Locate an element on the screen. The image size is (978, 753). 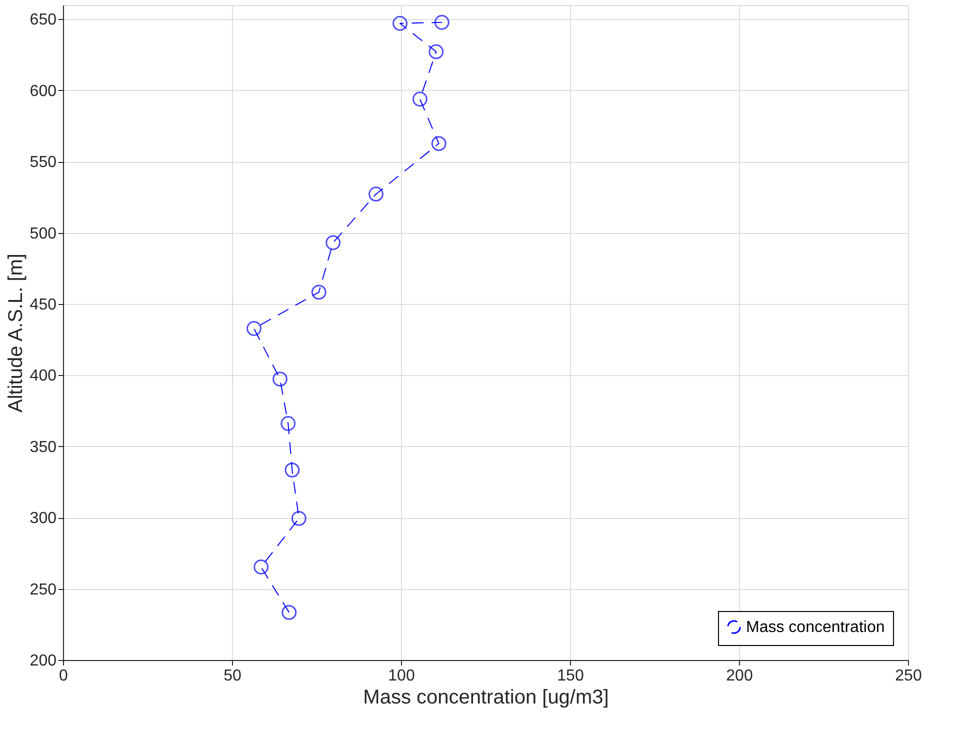
y-tick-label: 450 is located at coordinates (43, 305).